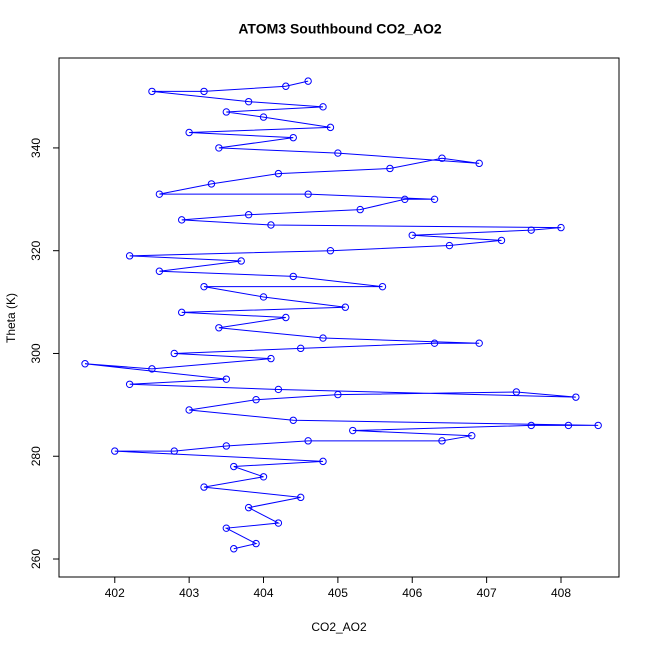 This screenshot has width=650, height=655. What do you see at coordinates (36, 353) in the screenshot?
I see `y-tick-label: 300` at bounding box center [36, 353].